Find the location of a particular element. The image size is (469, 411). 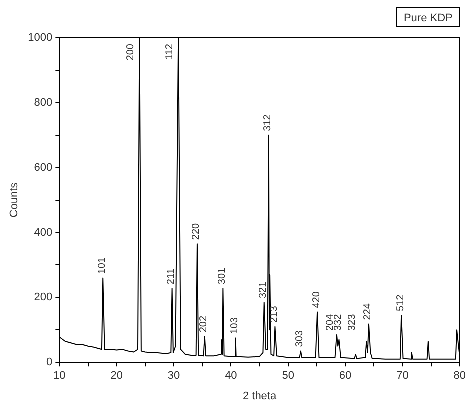

annotation: 301 is located at coordinates (222, 276).